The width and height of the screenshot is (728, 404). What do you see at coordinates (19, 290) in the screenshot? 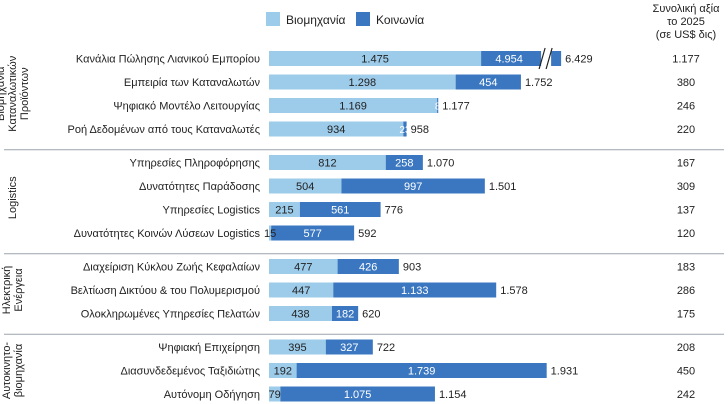
I see `group-label: Ενέργεια` at bounding box center [19, 290].